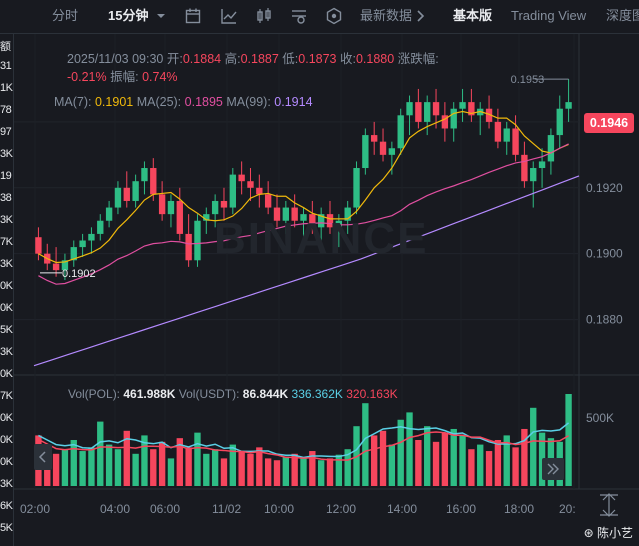  What do you see at coordinates (79, 274) in the screenshot?
I see `low-marker-label: 0.1902` at bounding box center [79, 274].